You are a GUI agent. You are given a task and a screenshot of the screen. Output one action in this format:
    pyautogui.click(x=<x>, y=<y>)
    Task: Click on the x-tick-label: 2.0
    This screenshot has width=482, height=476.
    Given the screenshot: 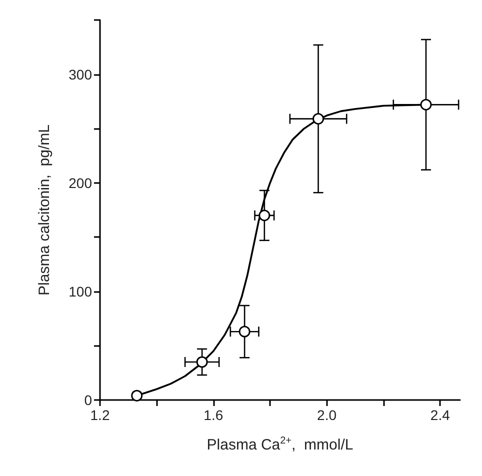 What is the action you would take?
    pyautogui.click(x=327, y=415)
    